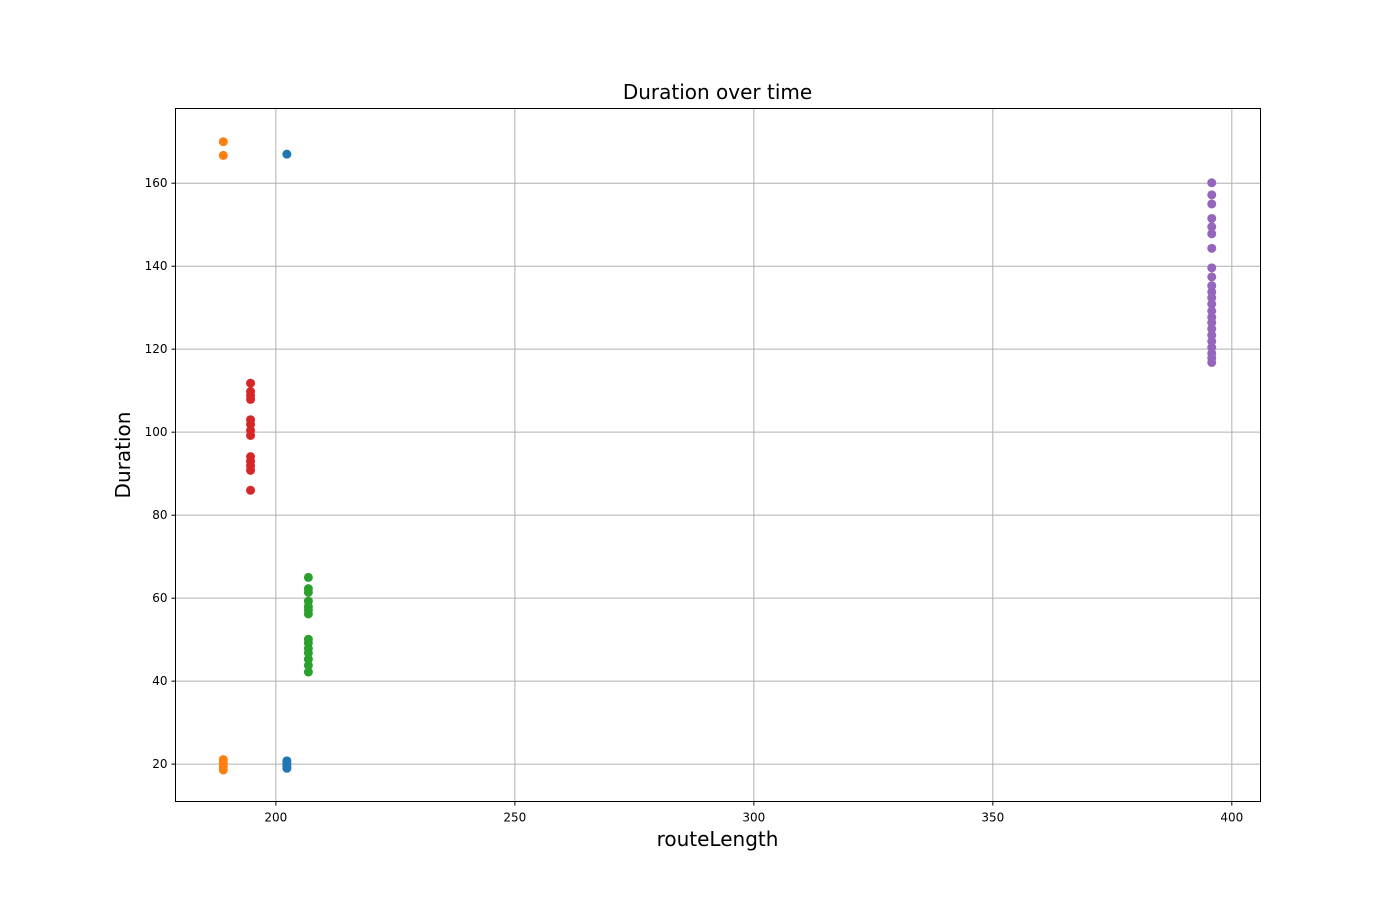 The height and width of the screenshot is (900, 1400). Describe the element at coordinates (275, 818) in the screenshot. I see `x-tick-label: 200` at that location.